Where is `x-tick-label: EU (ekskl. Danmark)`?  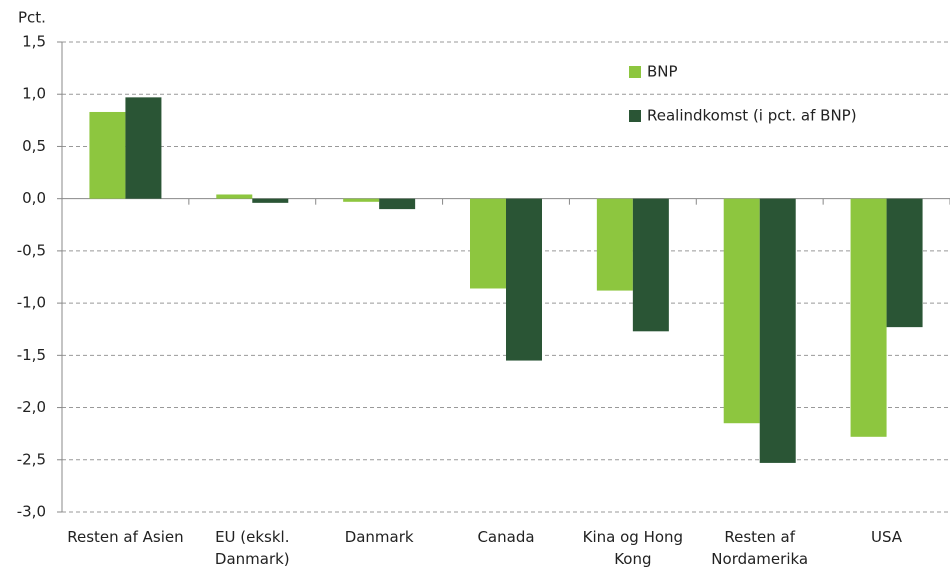
x-tick-label: EU (ekskl. Danmark) is located at coordinates (252, 548).